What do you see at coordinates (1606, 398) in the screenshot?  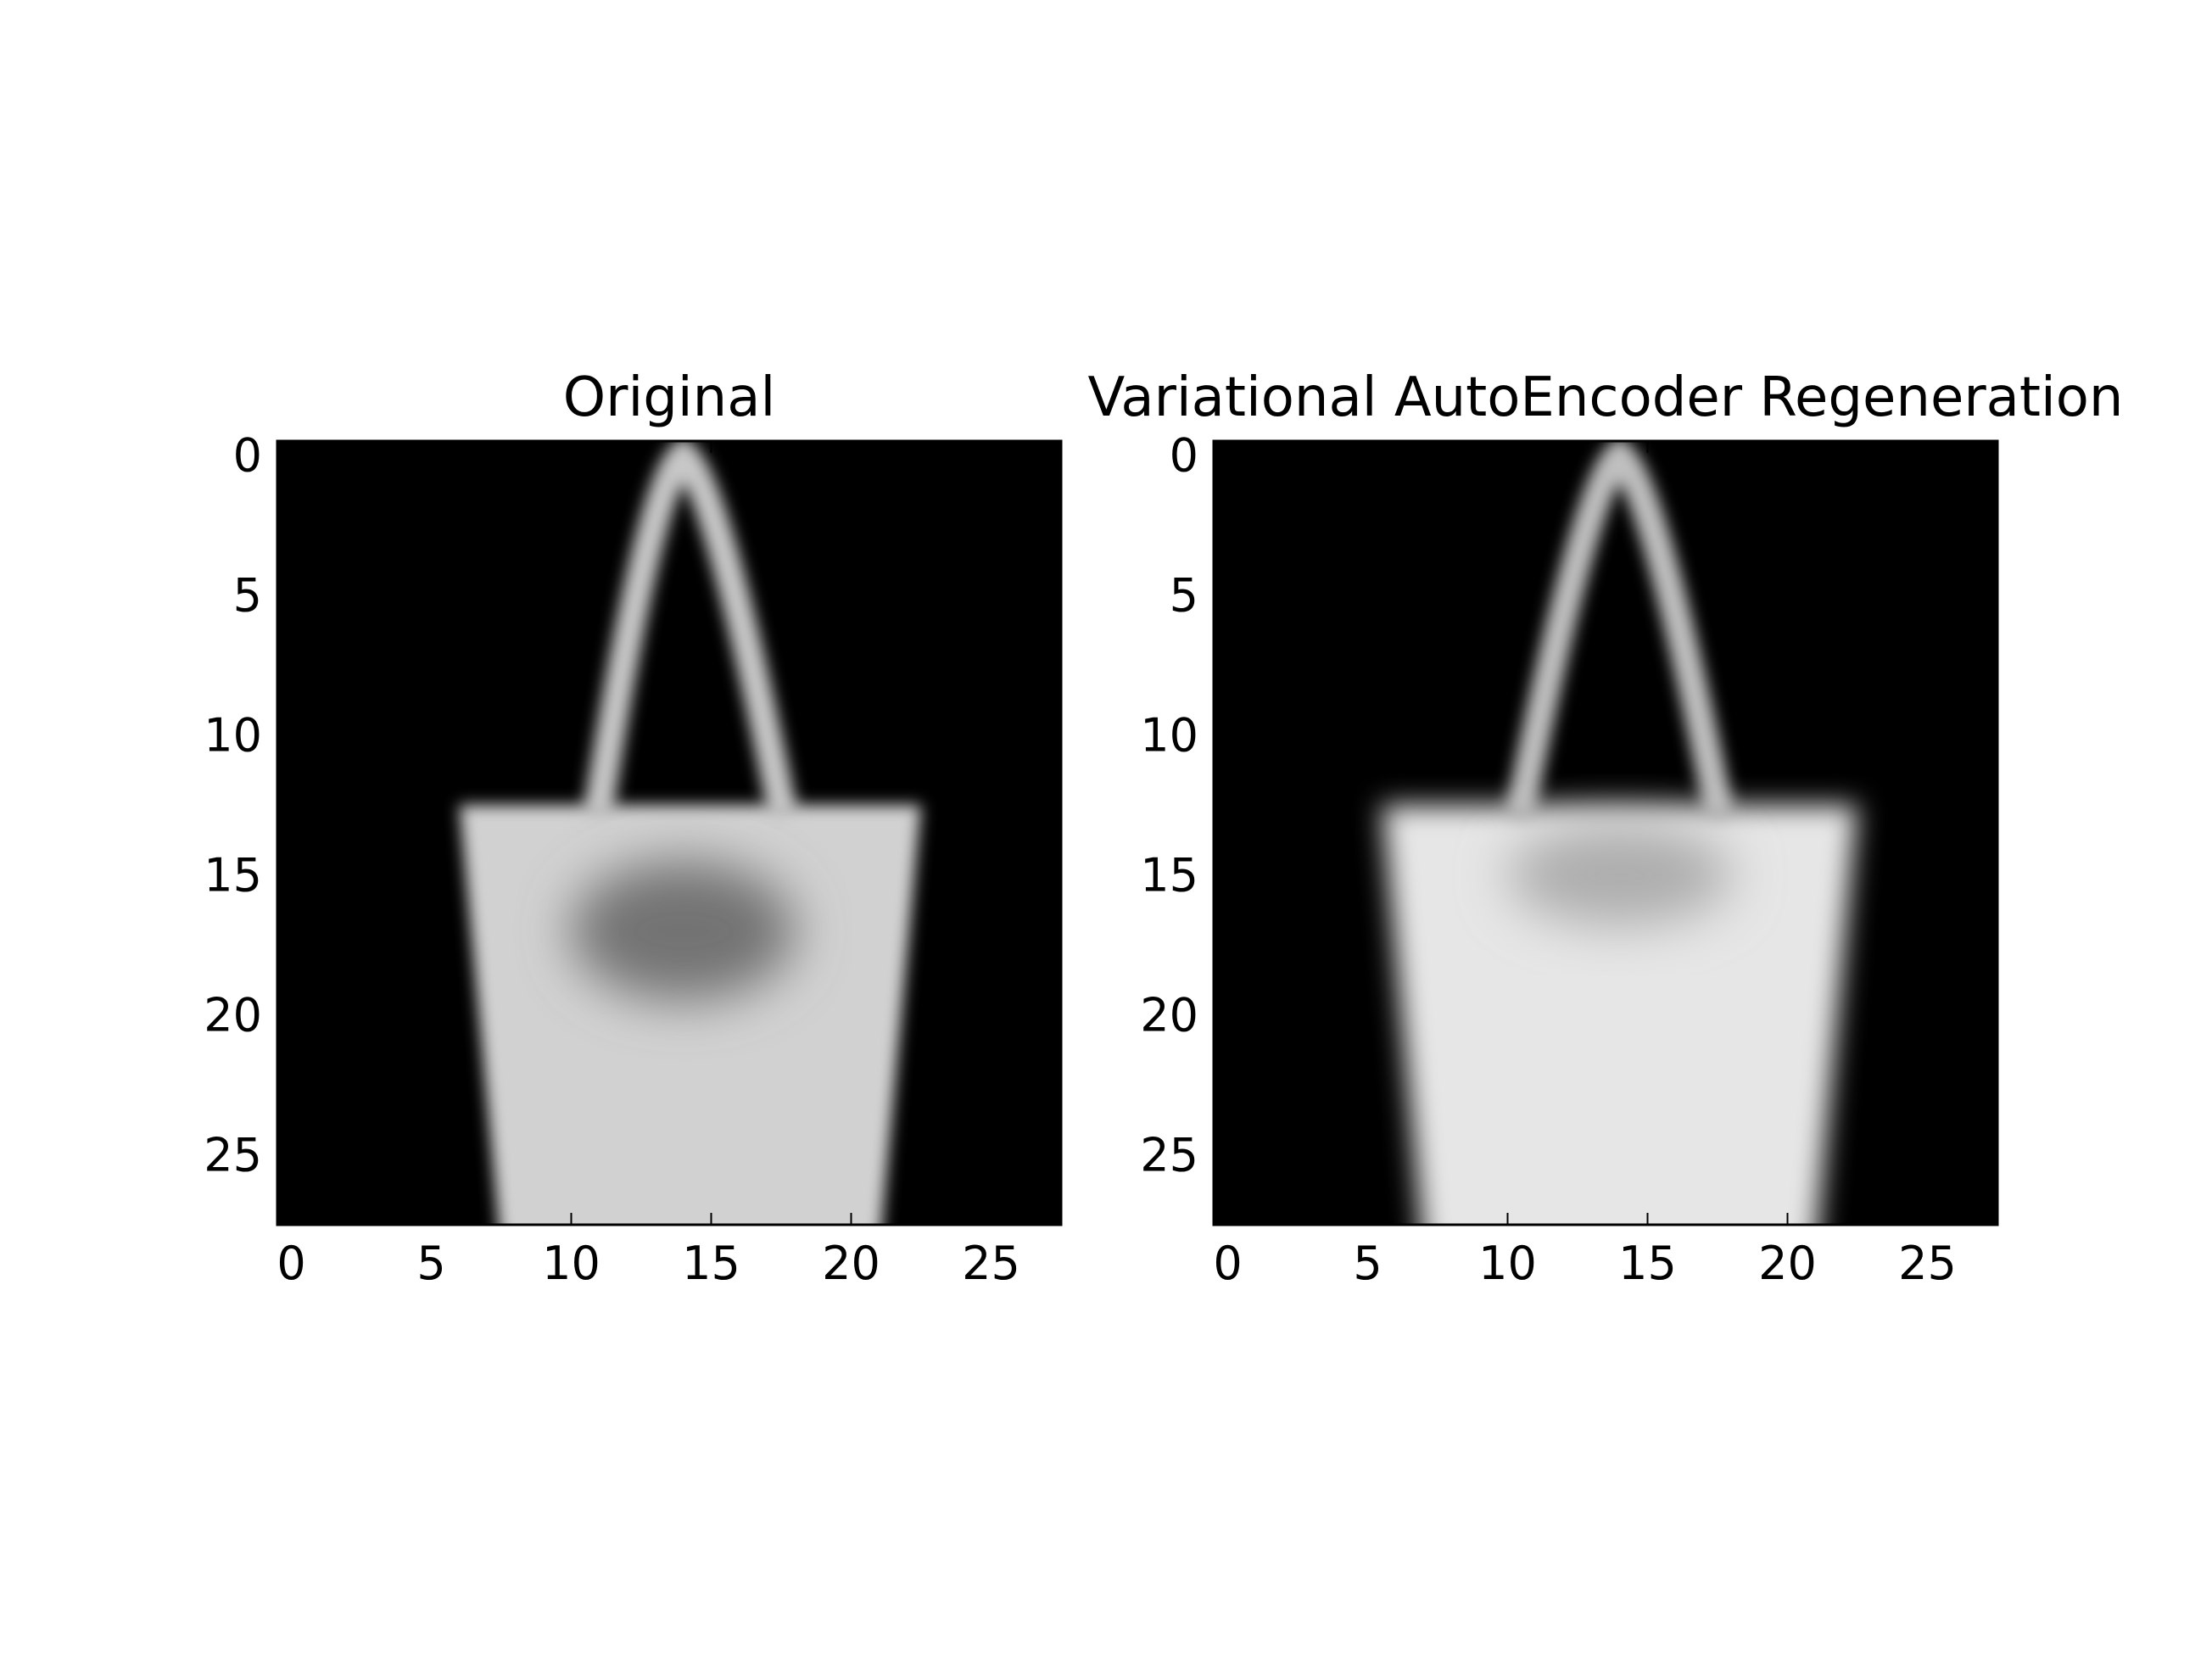 I see `subplot-title: Variational AutoEncoder Regeneration` at bounding box center [1606, 398].